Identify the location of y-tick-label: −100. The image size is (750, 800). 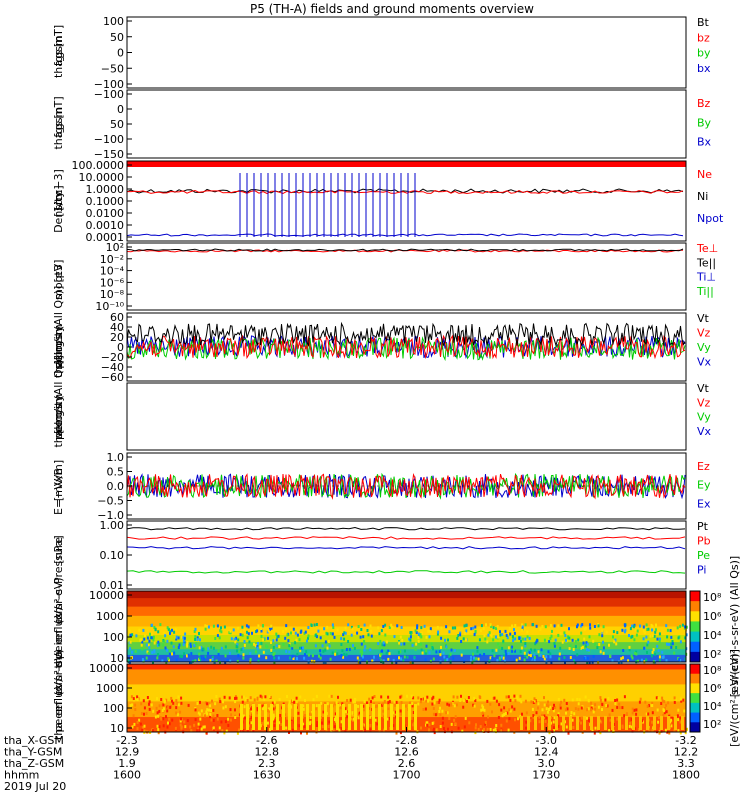
(109, 94).